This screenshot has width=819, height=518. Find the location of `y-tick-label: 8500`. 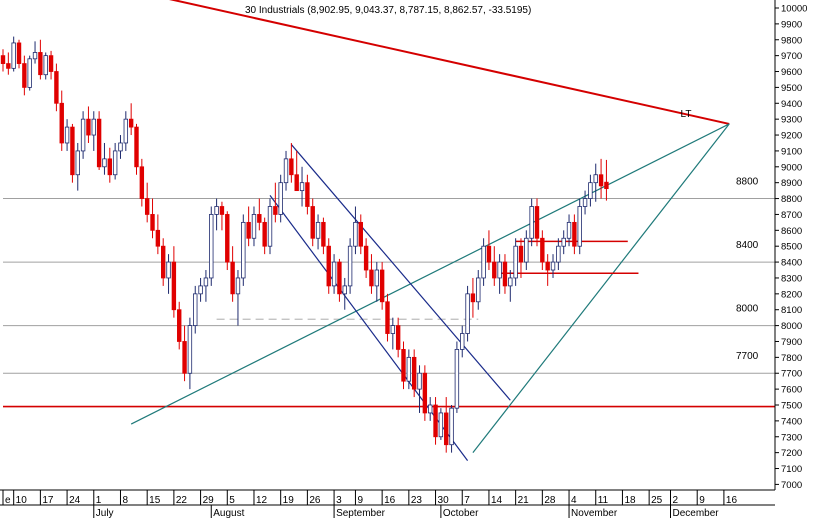

y-tick-label: 8500 is located at coordinates (791, 247).